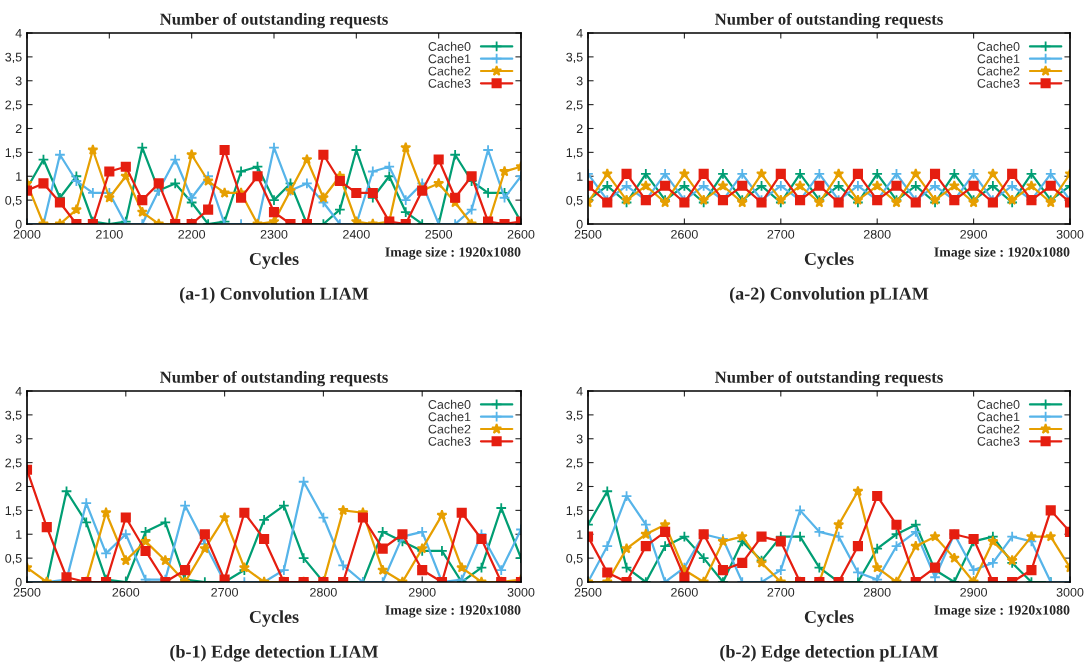 This screenshot has width=1090, height=665. Describe the element at coordinates (829, 653) in the screenshot. I see `text: (b-2) Edge detection pLIAM` at that location.